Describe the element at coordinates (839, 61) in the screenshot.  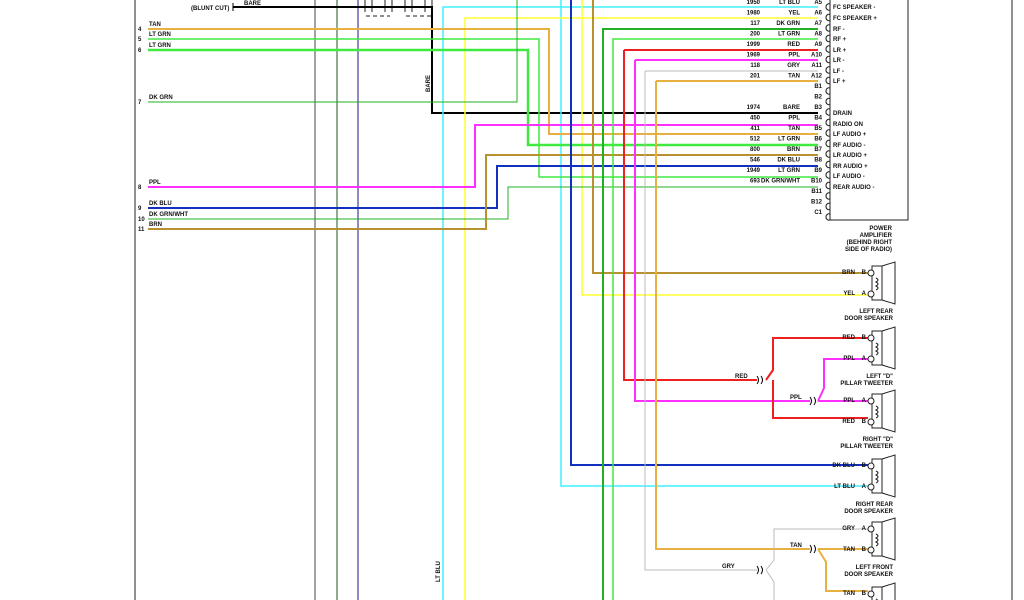
I see `pin-function-label: LR -` at that location.